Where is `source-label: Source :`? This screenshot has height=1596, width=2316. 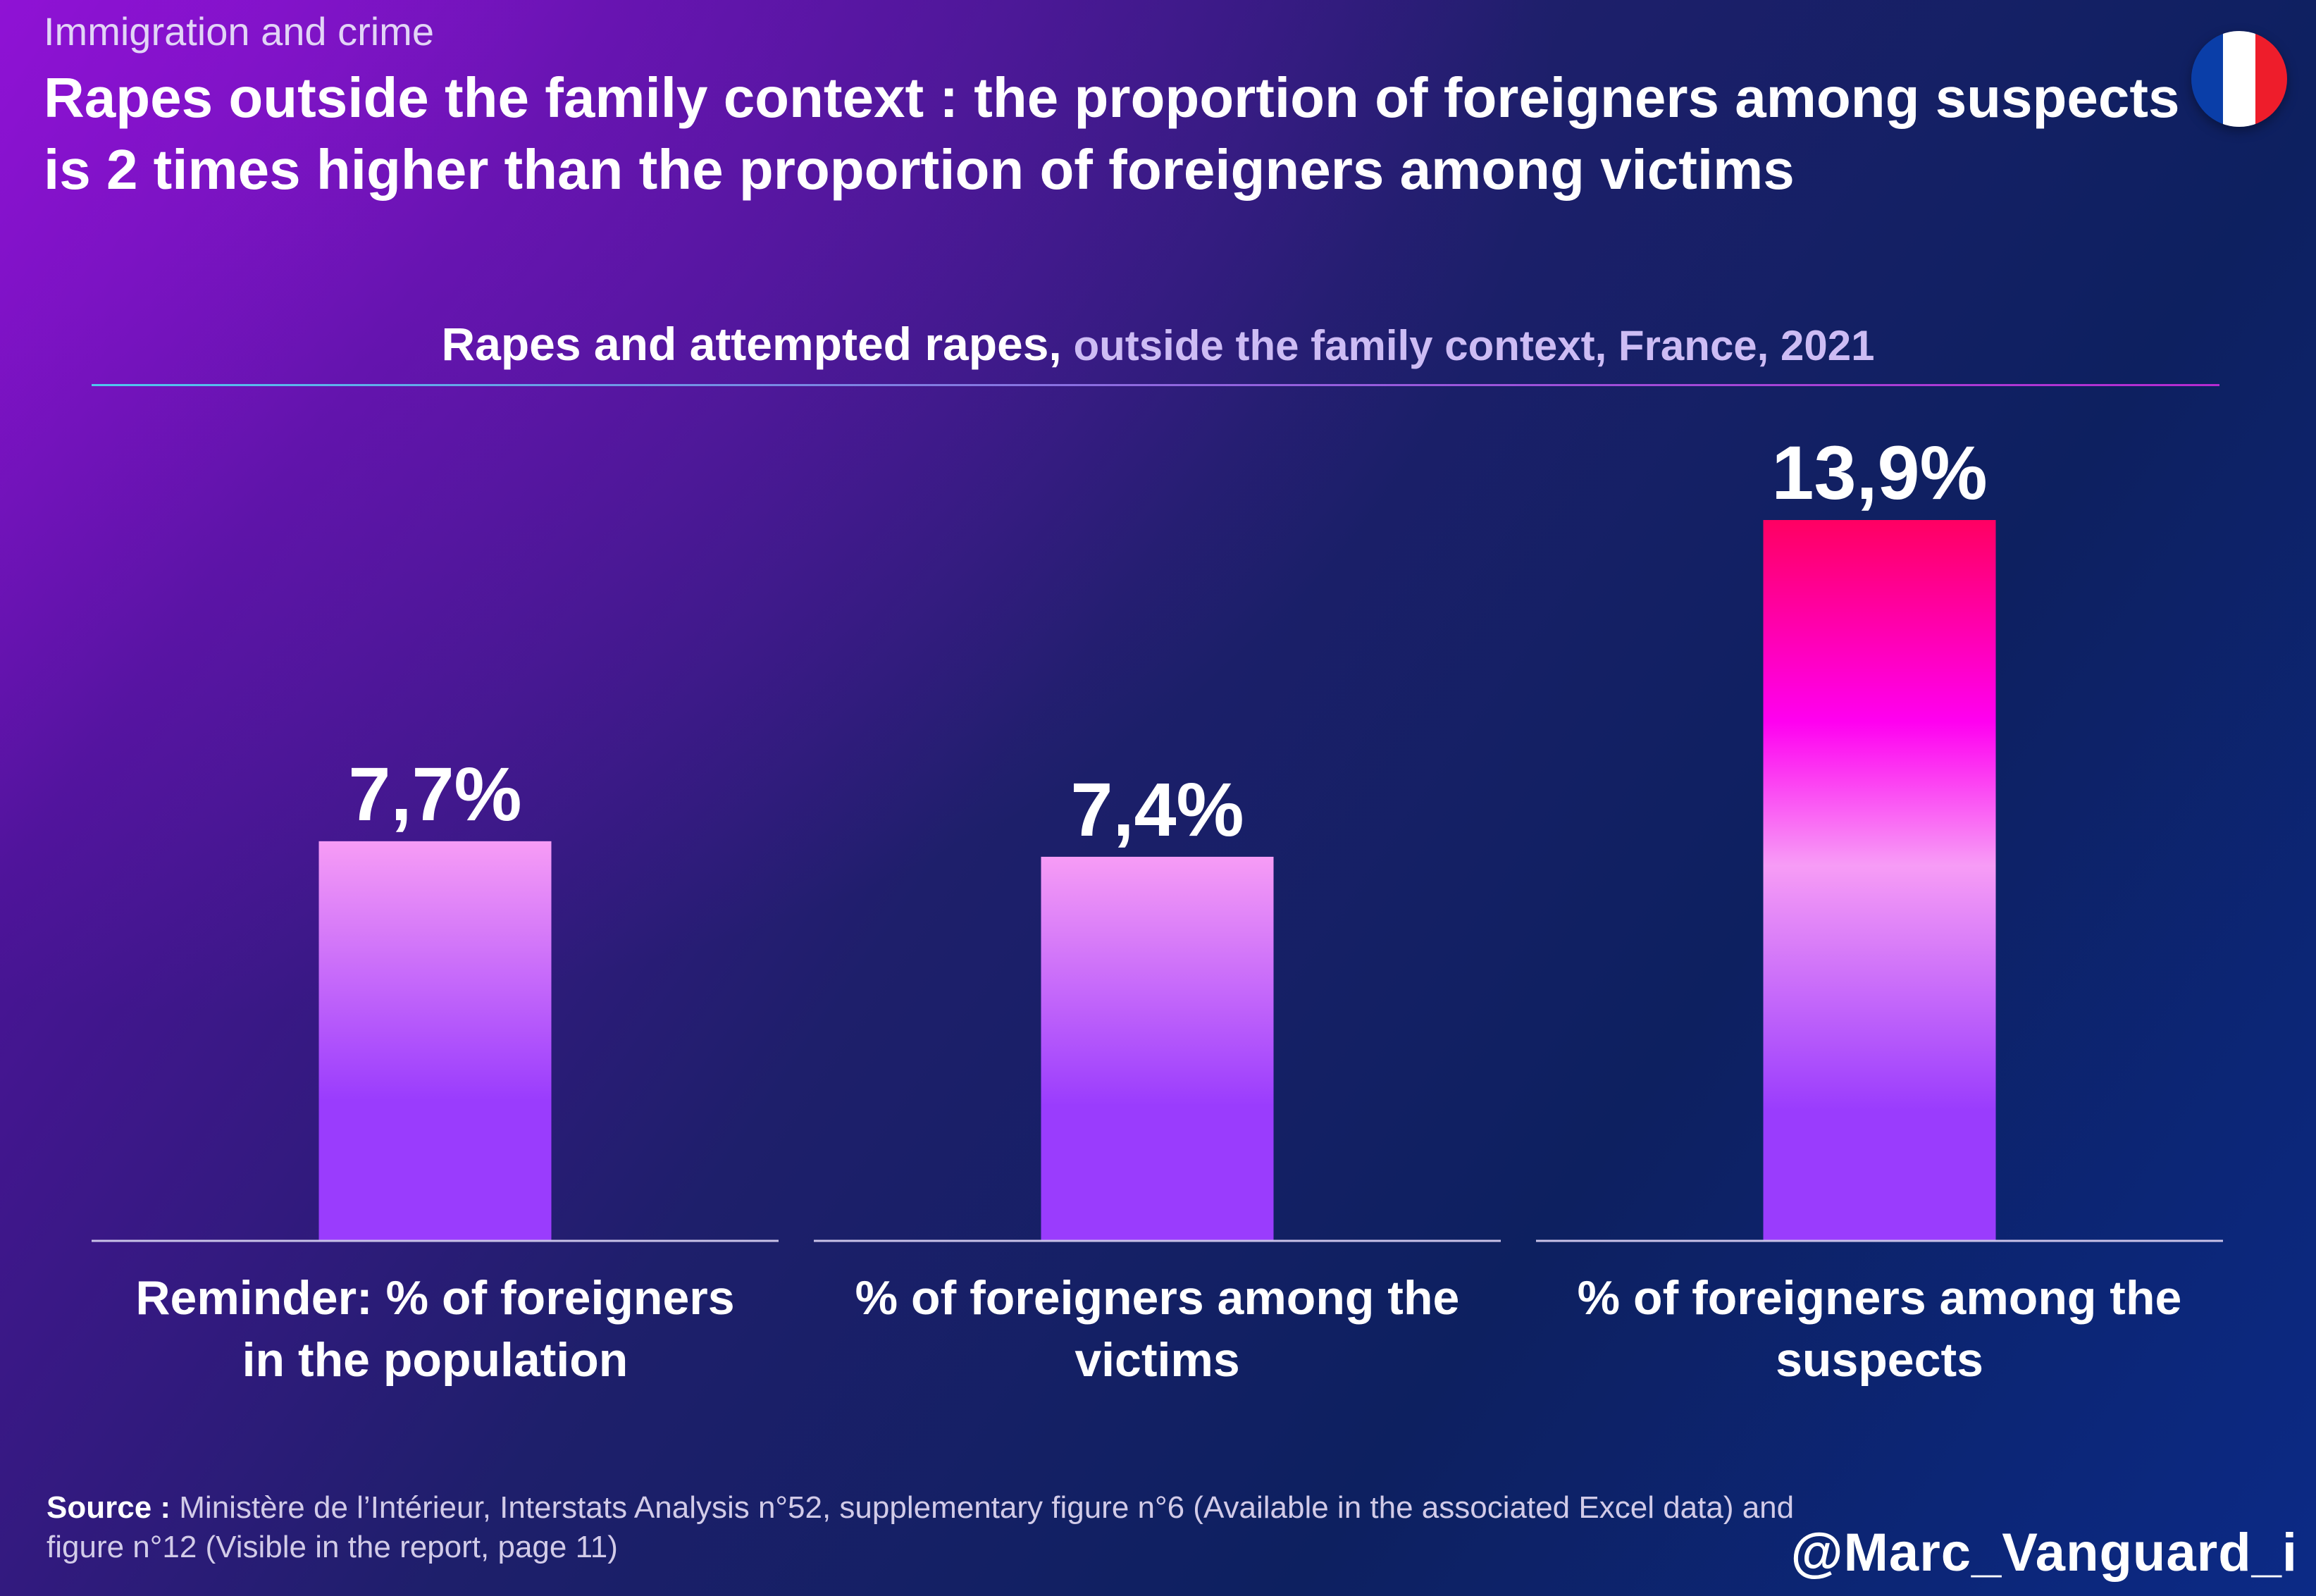 source-label: Source : is located at coordinates (109, 1507).